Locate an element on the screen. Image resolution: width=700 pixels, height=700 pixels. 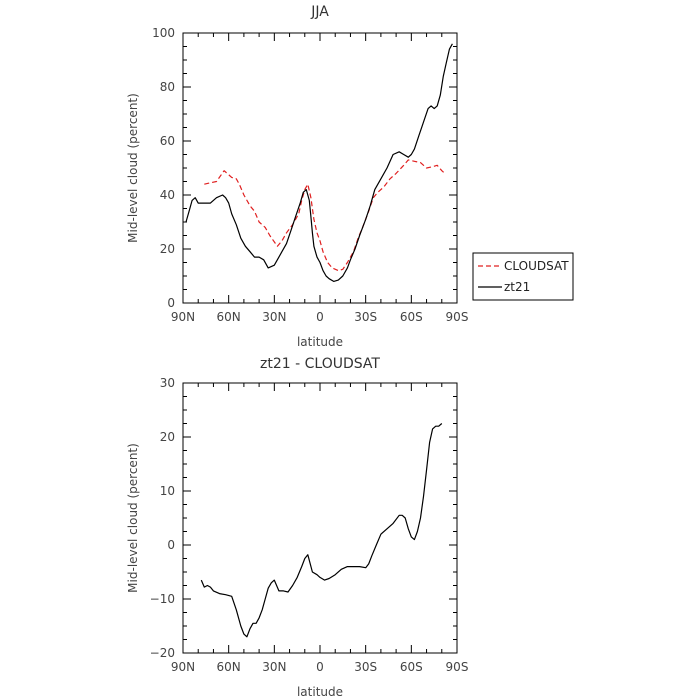
bottom-x-tick-label: 90S is located at coordinates (457, 667).